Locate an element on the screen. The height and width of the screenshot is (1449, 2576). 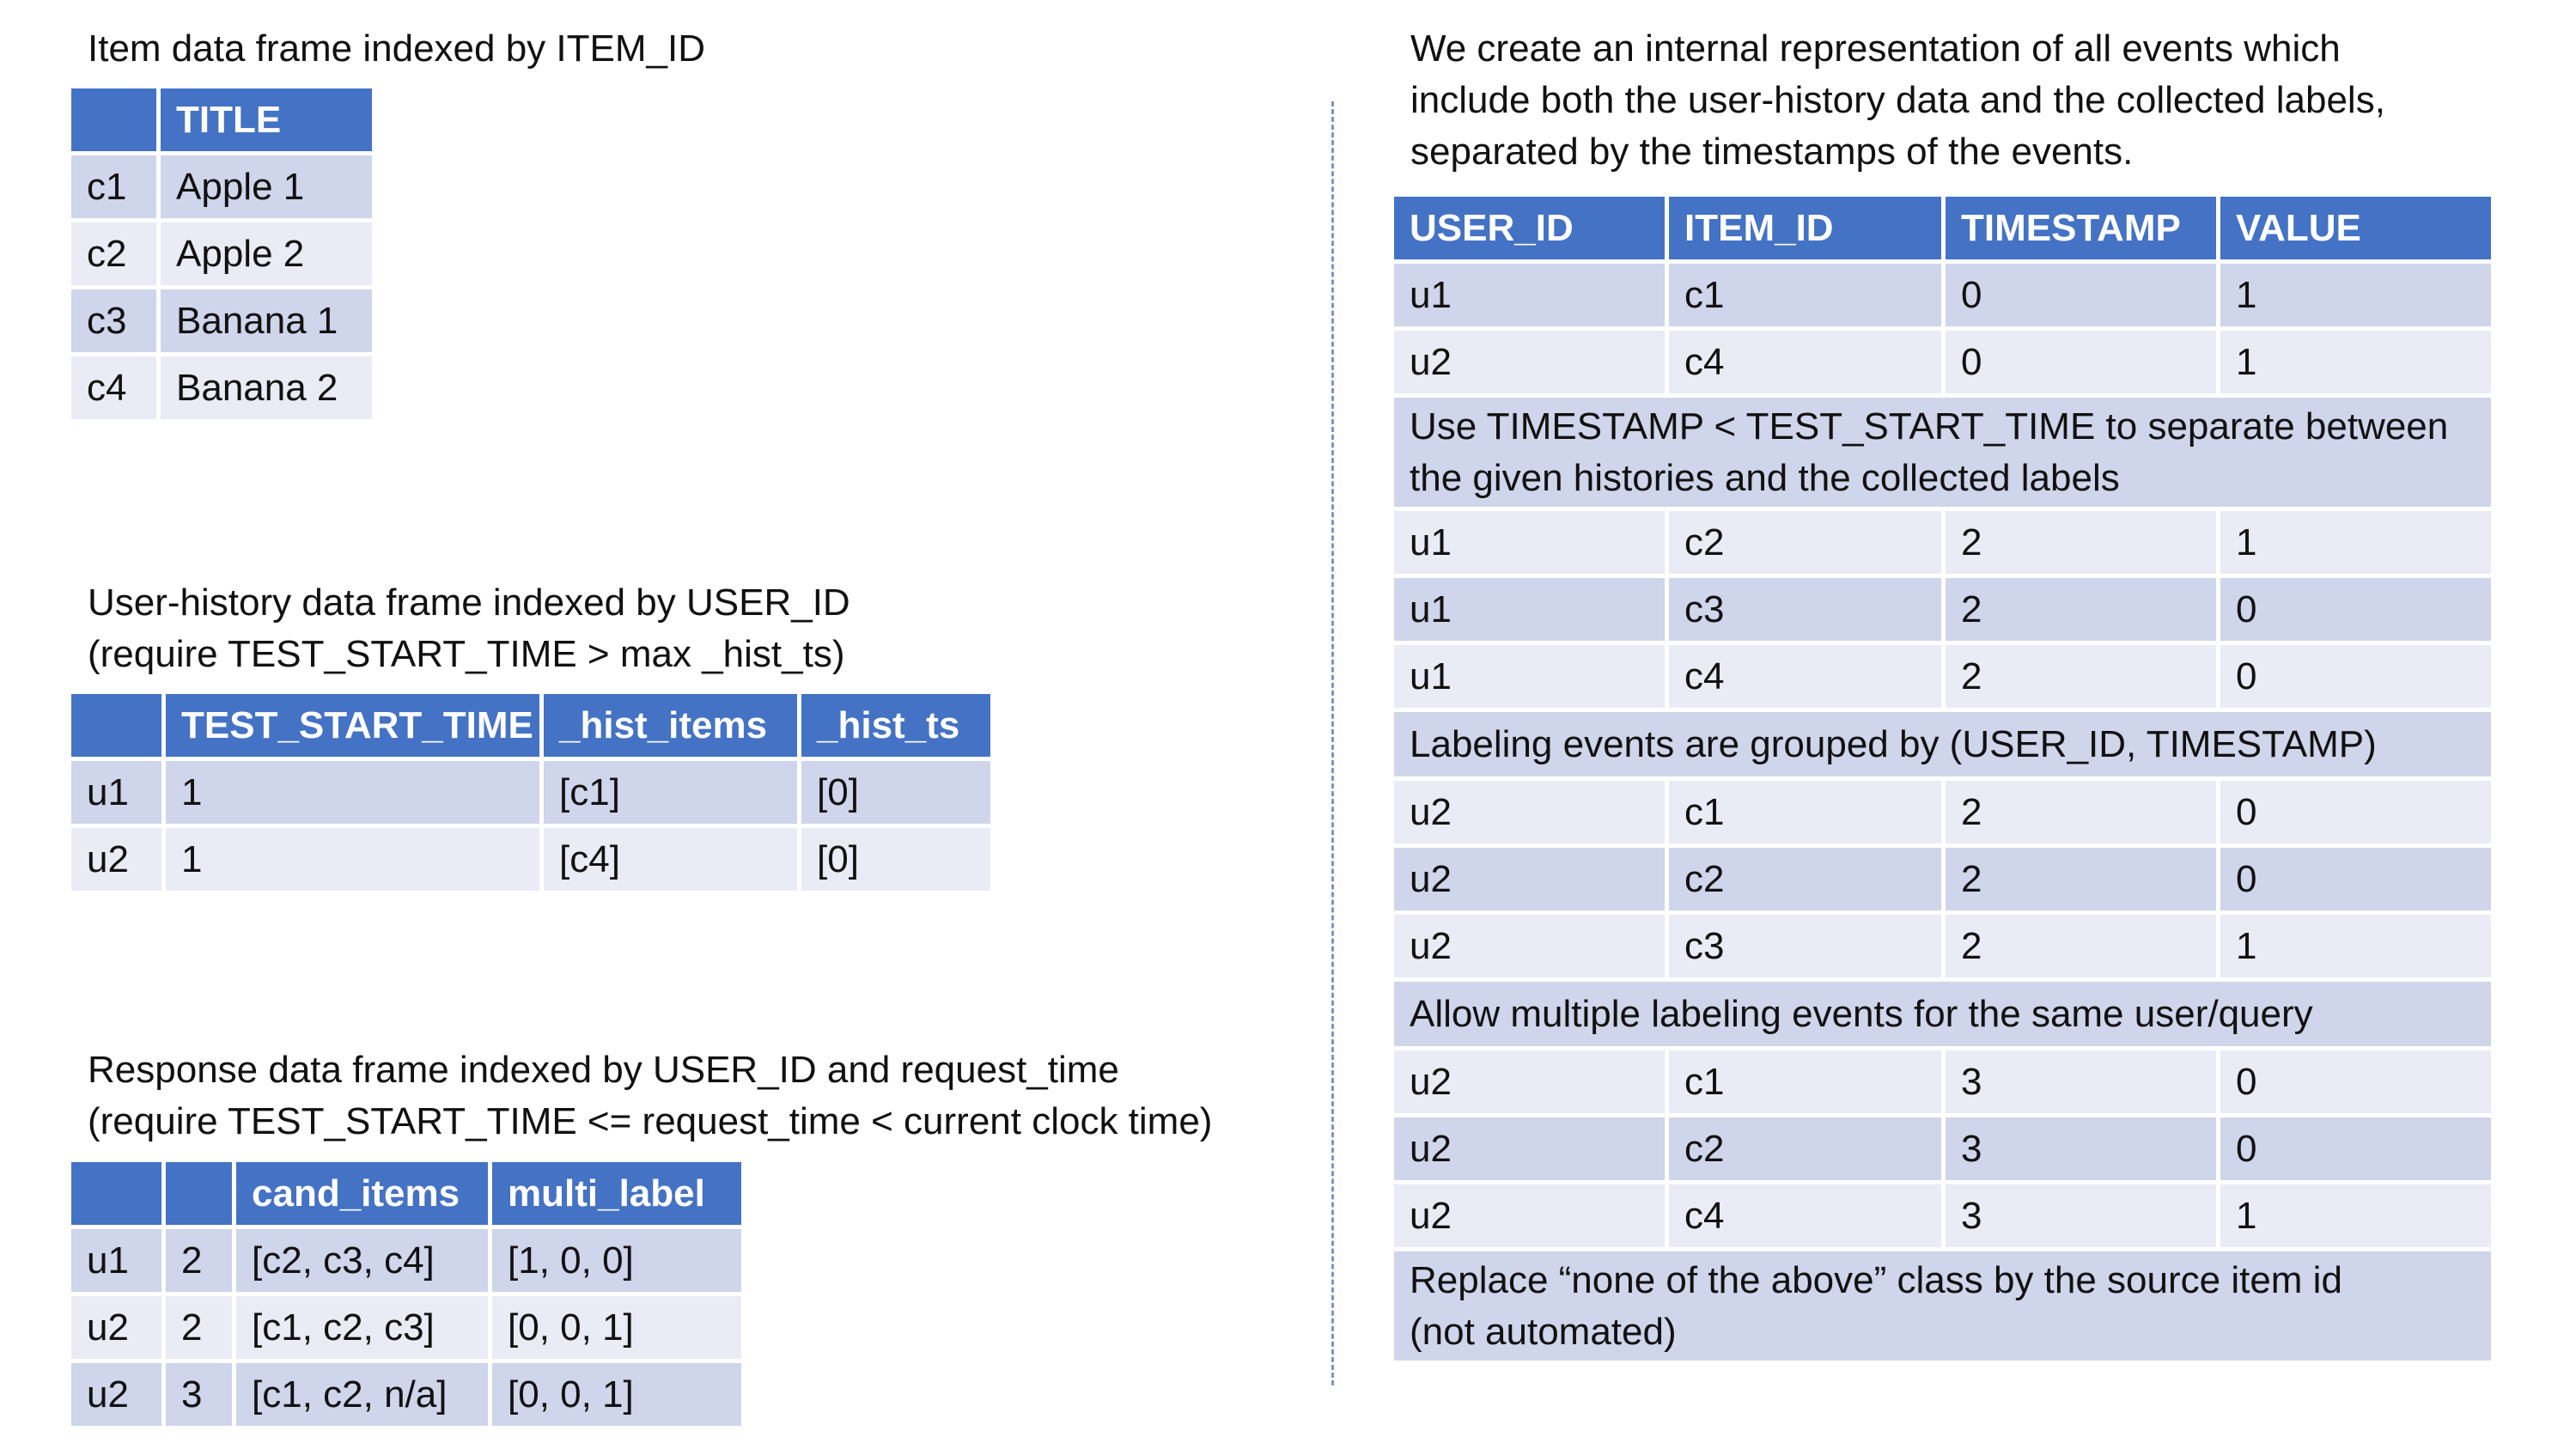
dashed-divider is located at coordinates (1332, 743).